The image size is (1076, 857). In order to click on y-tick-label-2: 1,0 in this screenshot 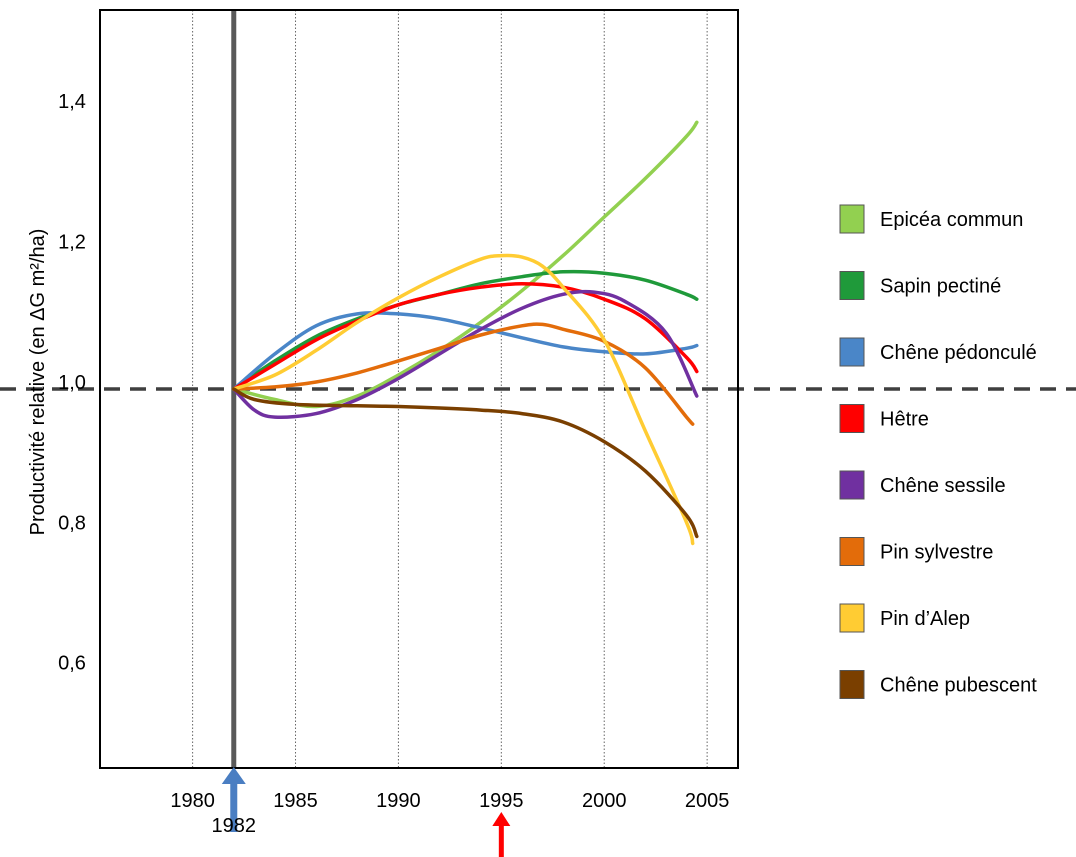, I will do `click(72, 383)`.